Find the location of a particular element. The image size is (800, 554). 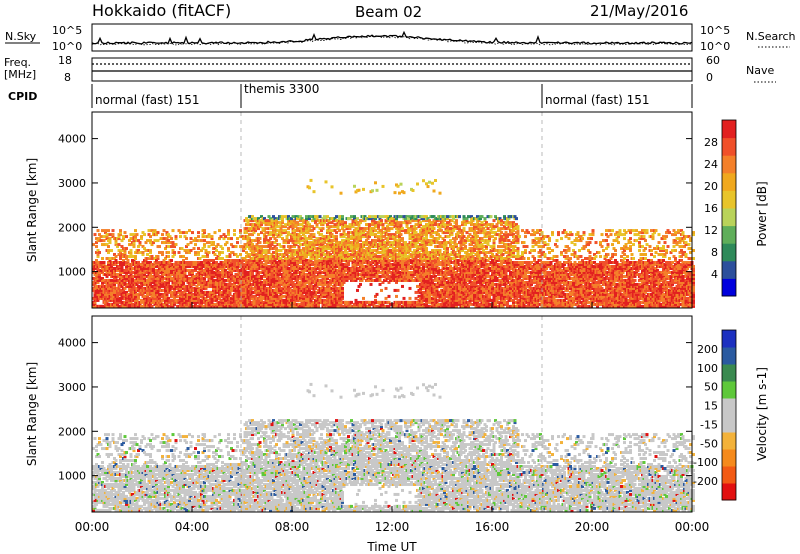

cpid-label: CPID is located at coordinates (22, 96).